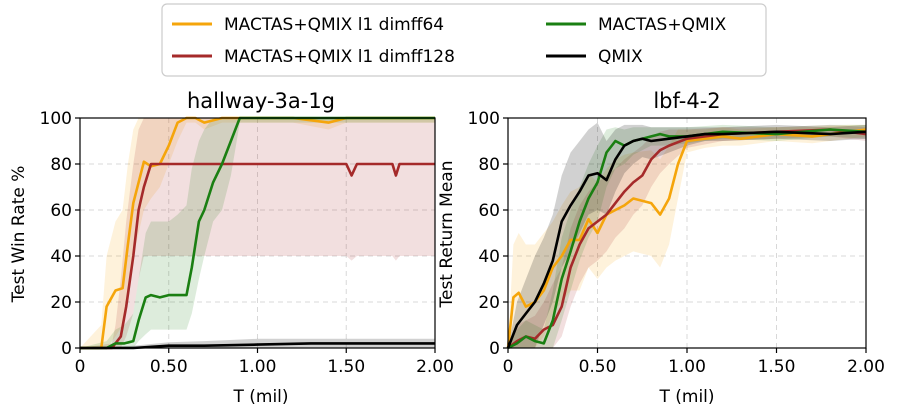 This screenshot has height=416, width=897. Describe the element at coordinates (19, 235) in the screenshot. I see `y-axis-label: Test Win Rate %` at that location.